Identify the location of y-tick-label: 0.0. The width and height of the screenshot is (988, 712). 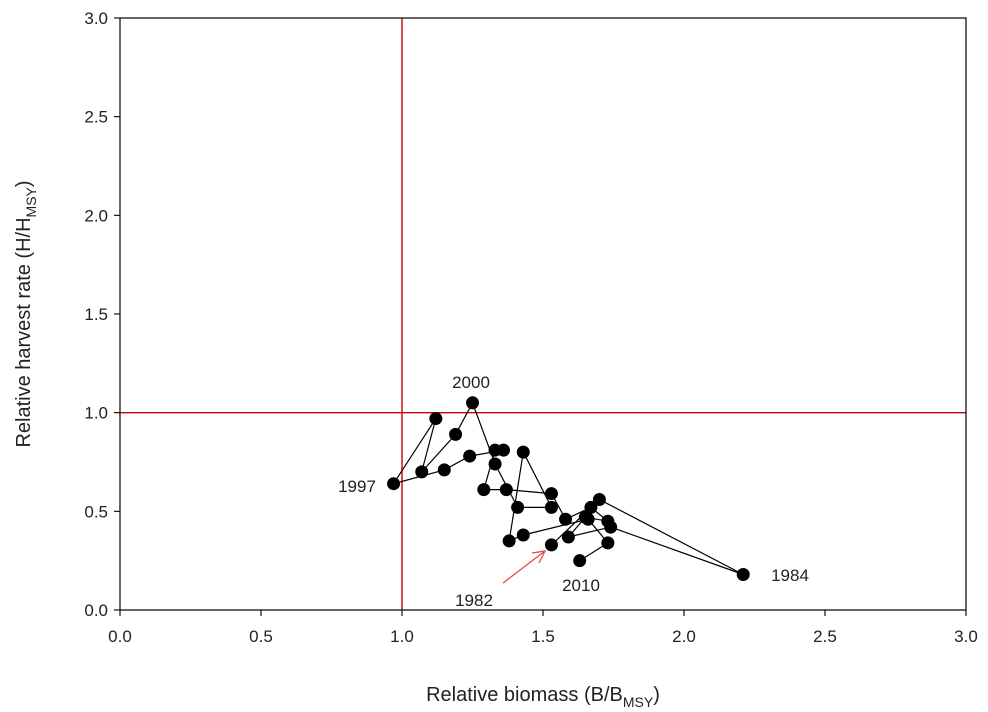
(96, 610).